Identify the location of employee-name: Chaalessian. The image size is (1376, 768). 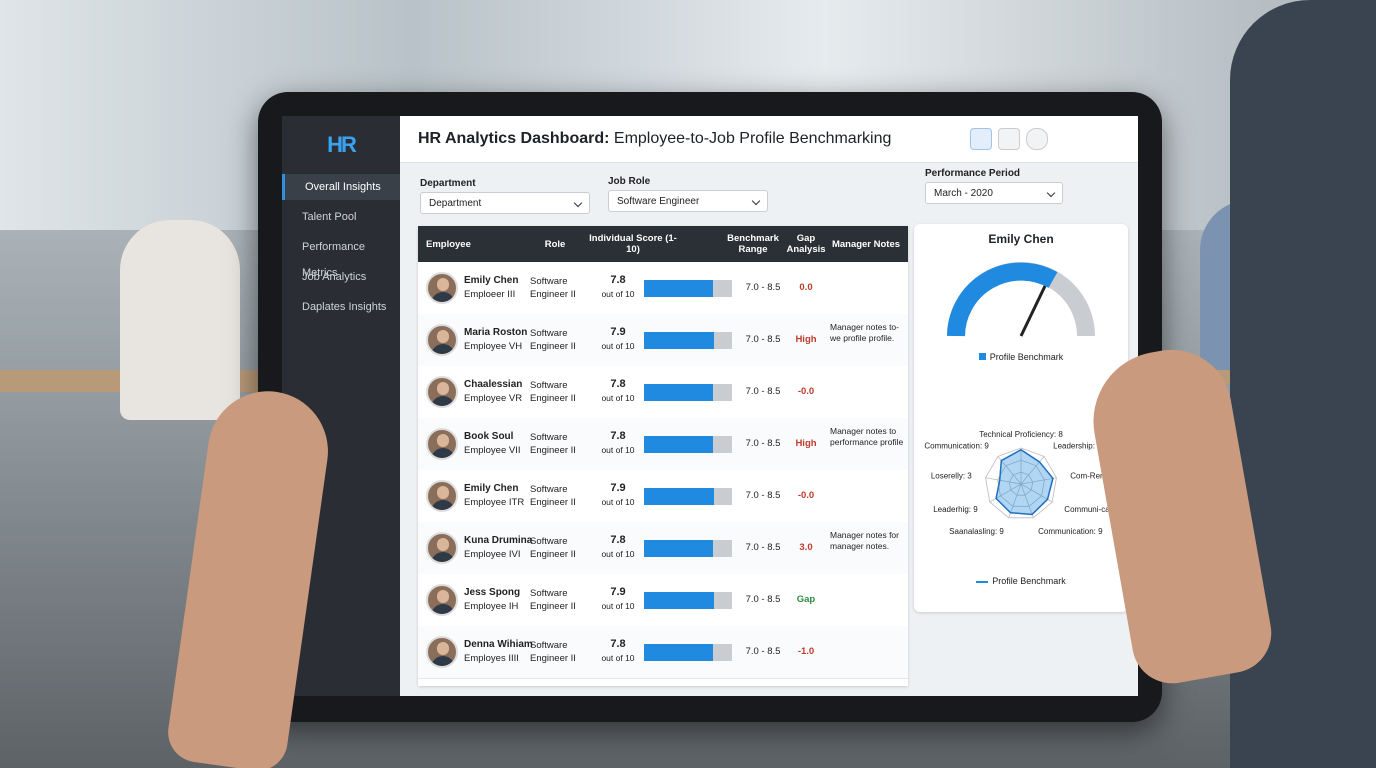
(493, 384).